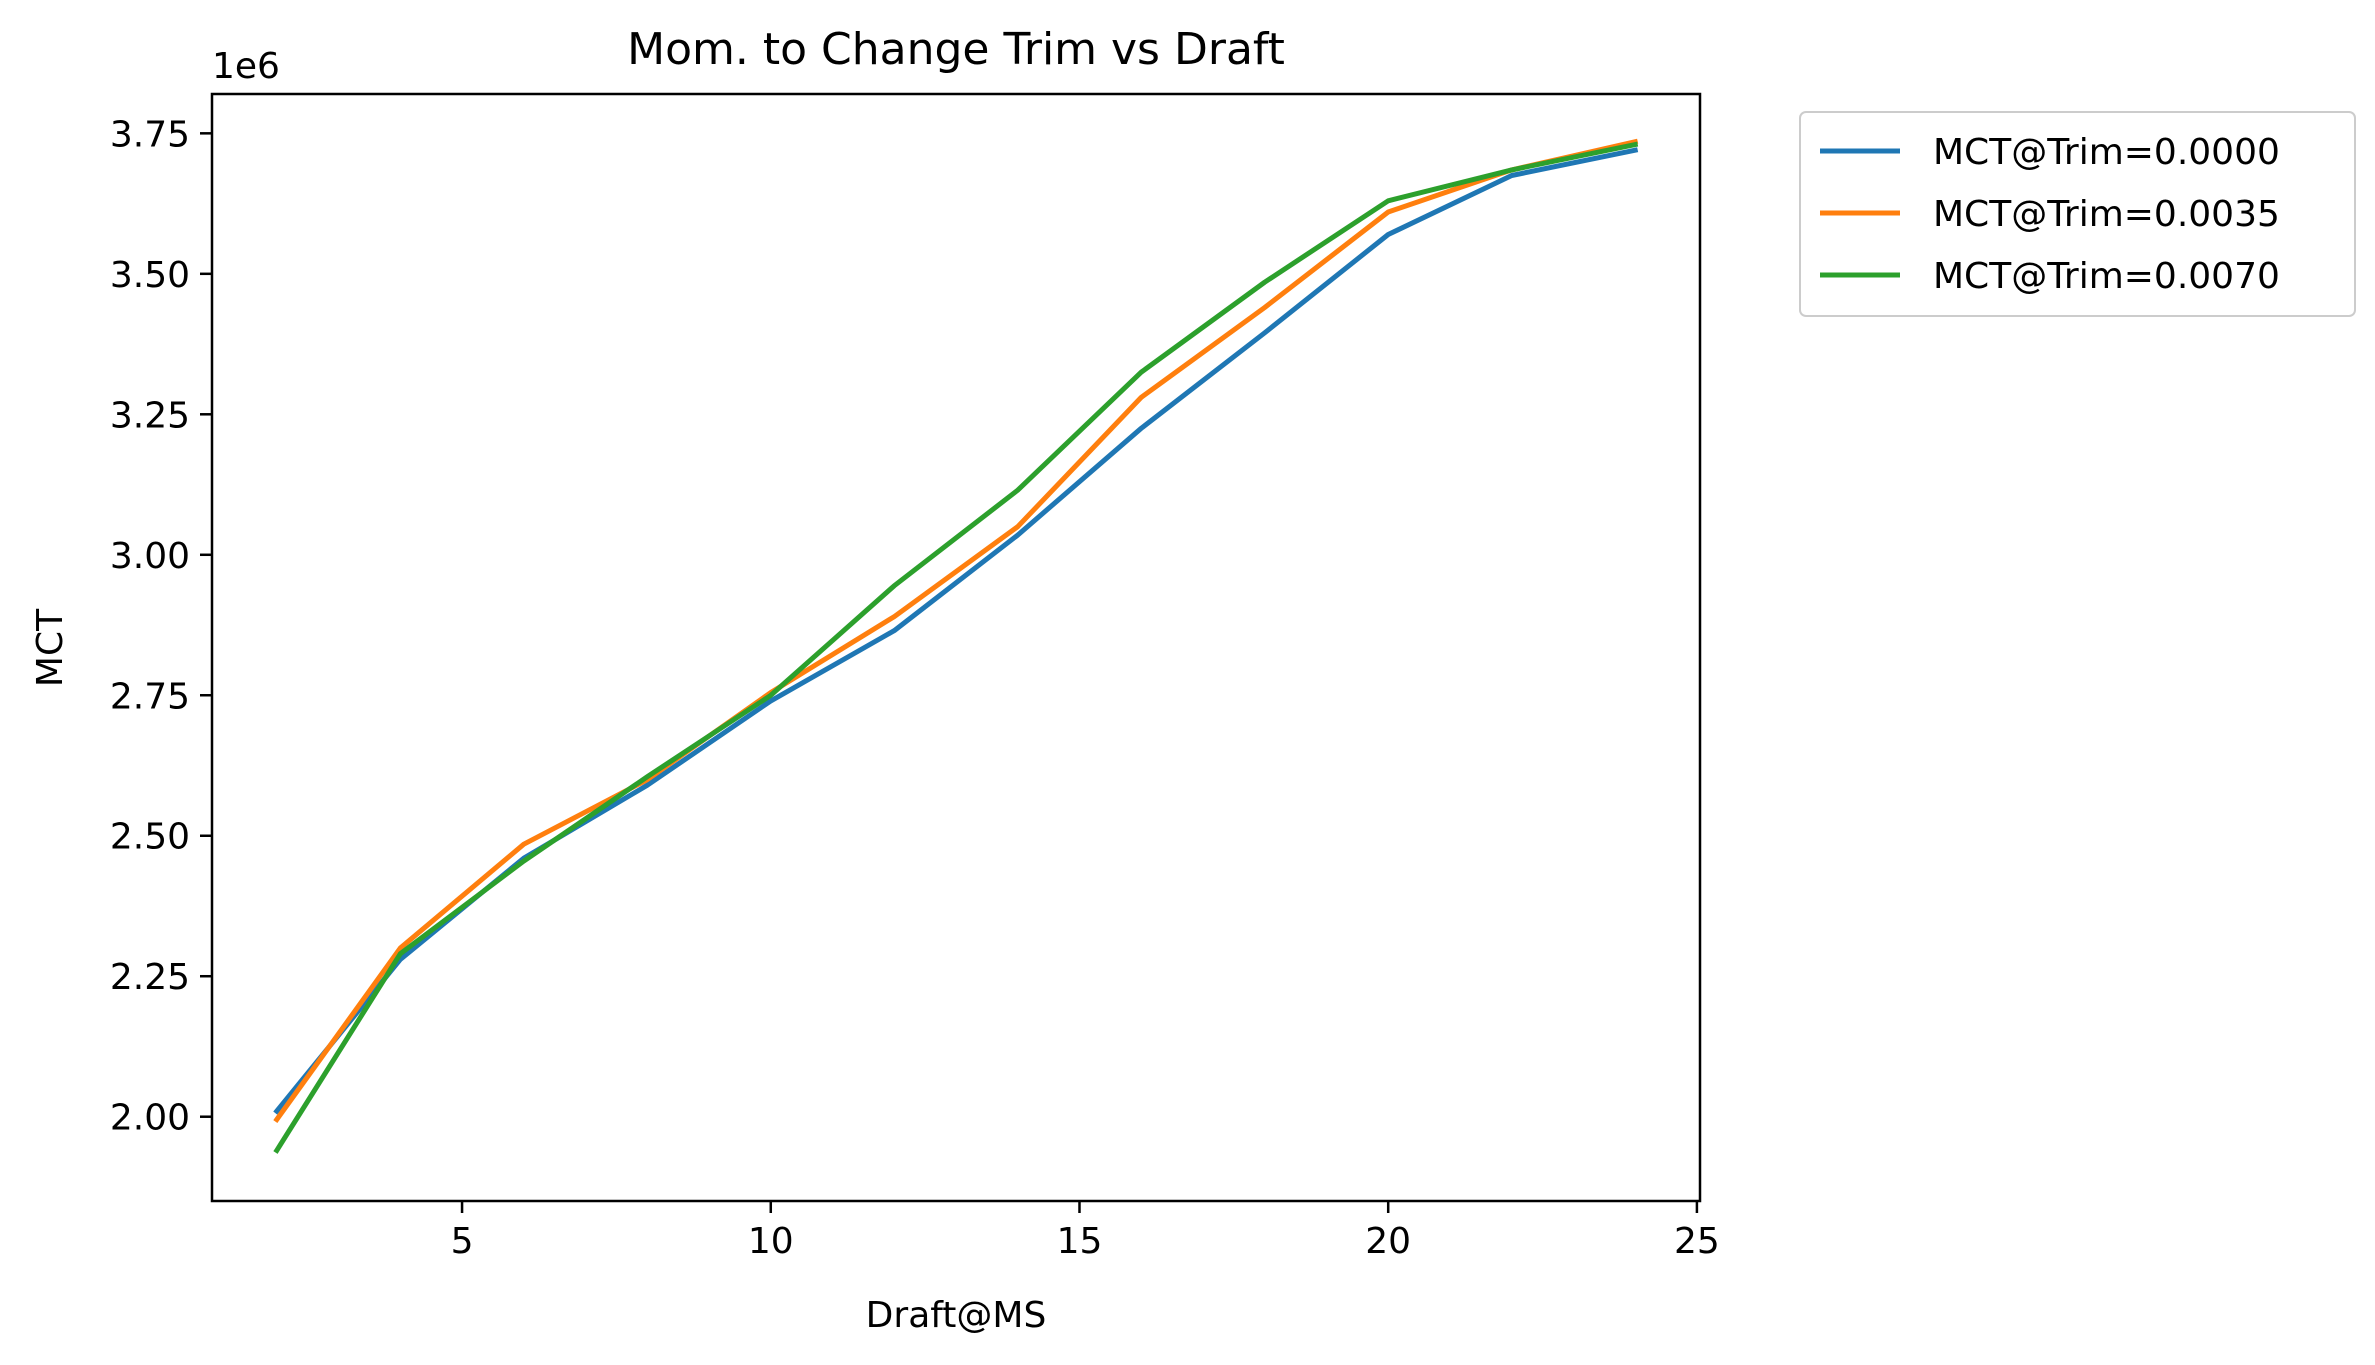 Image resolution: width=2375 pixels, height=1365 pixels. I want to click on y-tick-label: 3.75, so click(150, 134).